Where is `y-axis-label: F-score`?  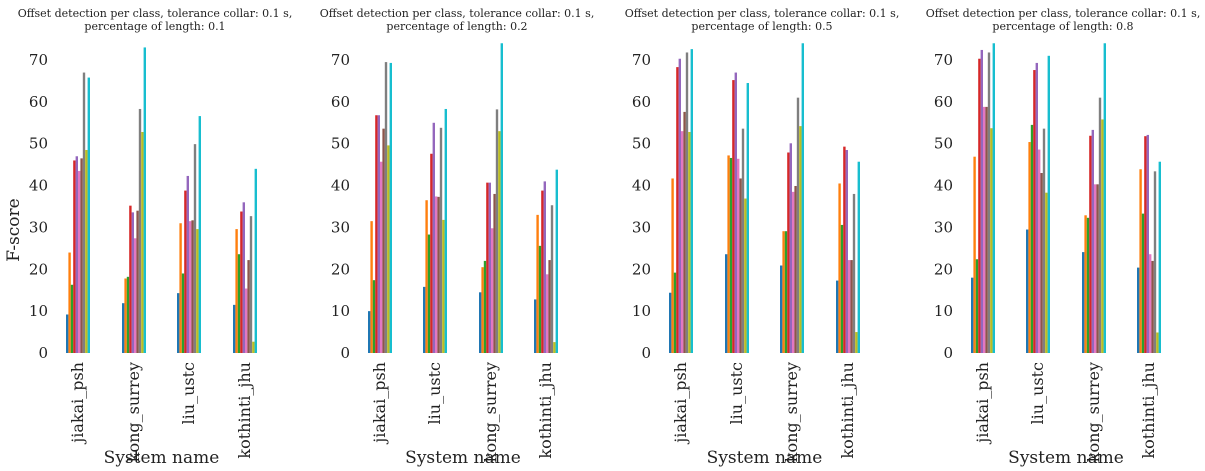
y-axis-label: F-score is located at coordinates (14, 229).